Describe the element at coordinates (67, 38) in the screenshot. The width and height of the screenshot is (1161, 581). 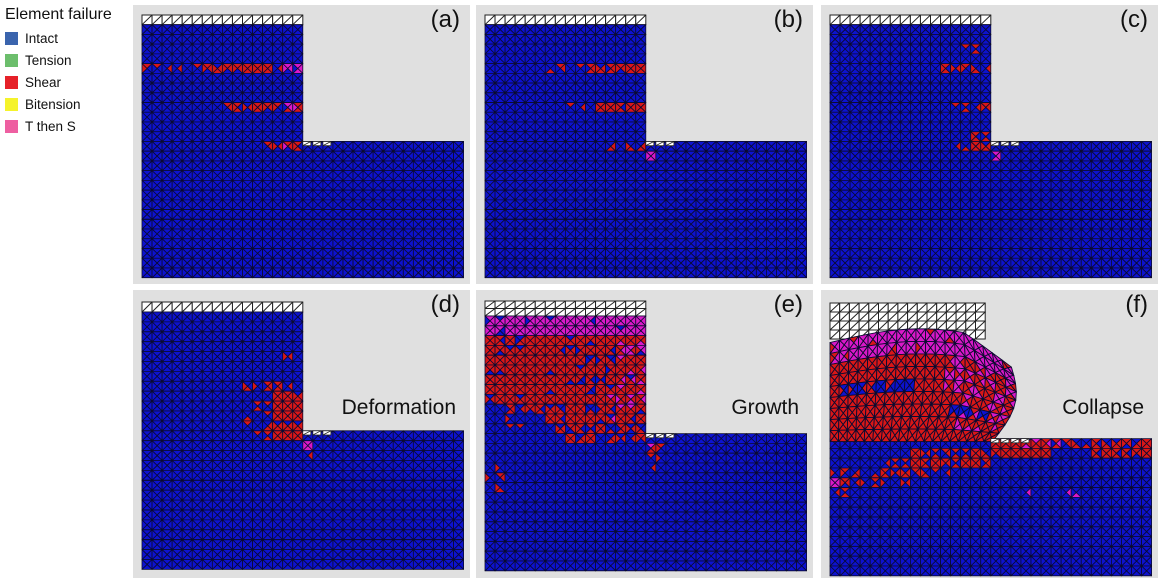
I see `legend-item-intact: Intact` at that location.